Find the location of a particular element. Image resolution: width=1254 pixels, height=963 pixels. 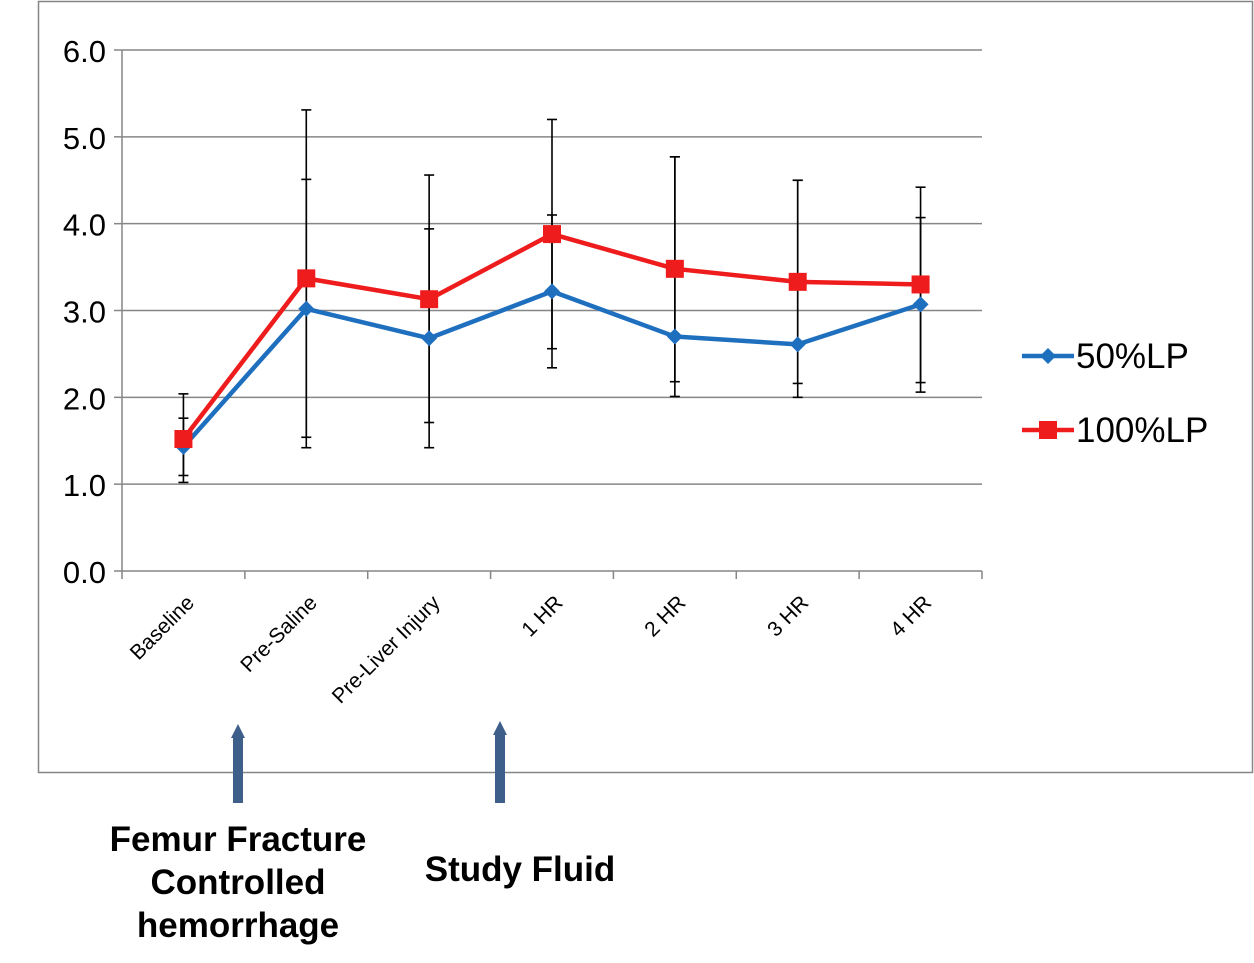

y-tick-labels: 0.0 1.0 2.0 3.0 4.0 5.0 6.0 is located at coordinates (84, 312).